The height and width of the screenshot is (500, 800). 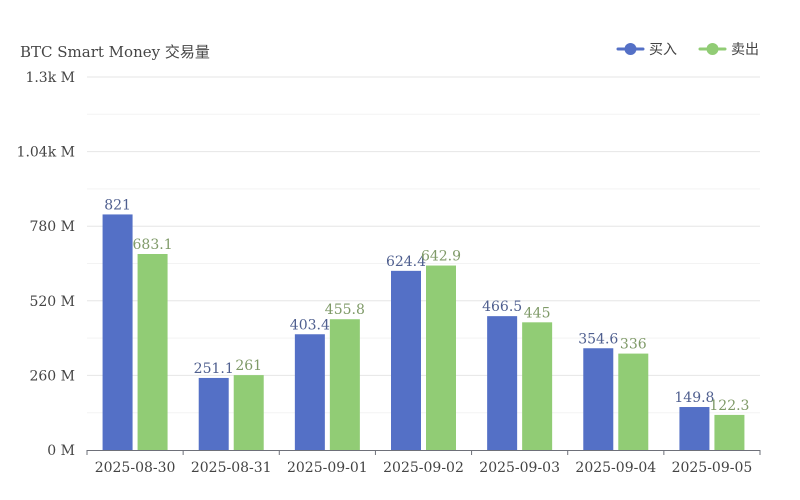 I want to click on bar-买入-2025-09-04, so click(x=598, y=399).